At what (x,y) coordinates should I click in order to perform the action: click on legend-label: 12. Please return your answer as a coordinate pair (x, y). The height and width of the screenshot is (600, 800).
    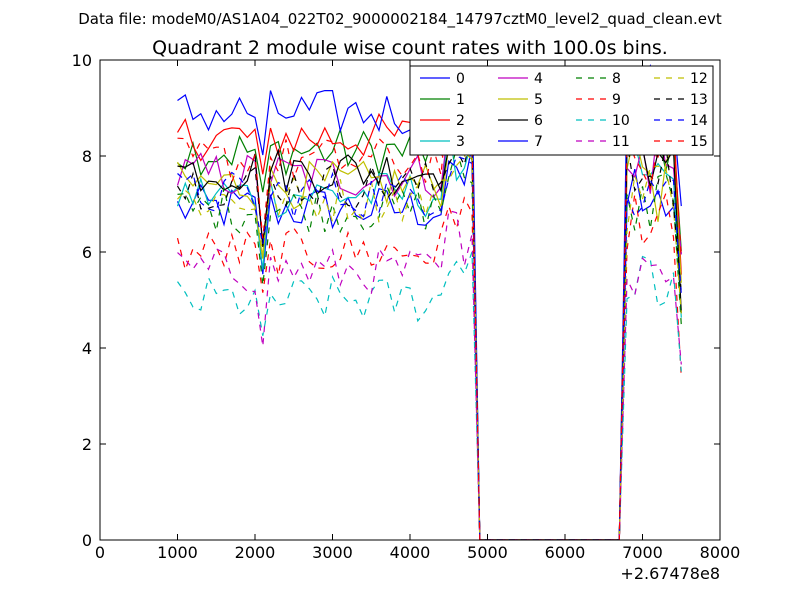
    Looking at the image, I should click on (699, 79).